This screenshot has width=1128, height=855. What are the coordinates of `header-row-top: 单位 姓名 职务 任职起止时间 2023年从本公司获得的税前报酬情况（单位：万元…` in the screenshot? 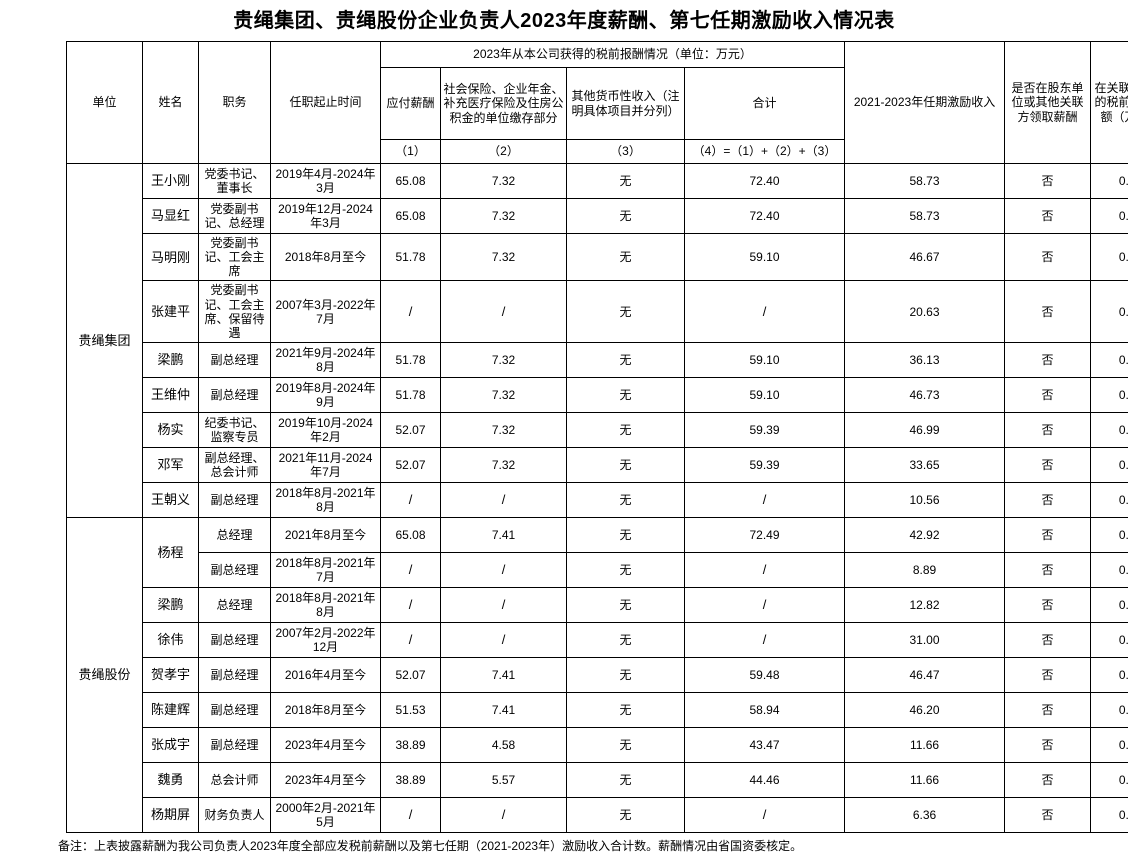 It's located at (597, 55).